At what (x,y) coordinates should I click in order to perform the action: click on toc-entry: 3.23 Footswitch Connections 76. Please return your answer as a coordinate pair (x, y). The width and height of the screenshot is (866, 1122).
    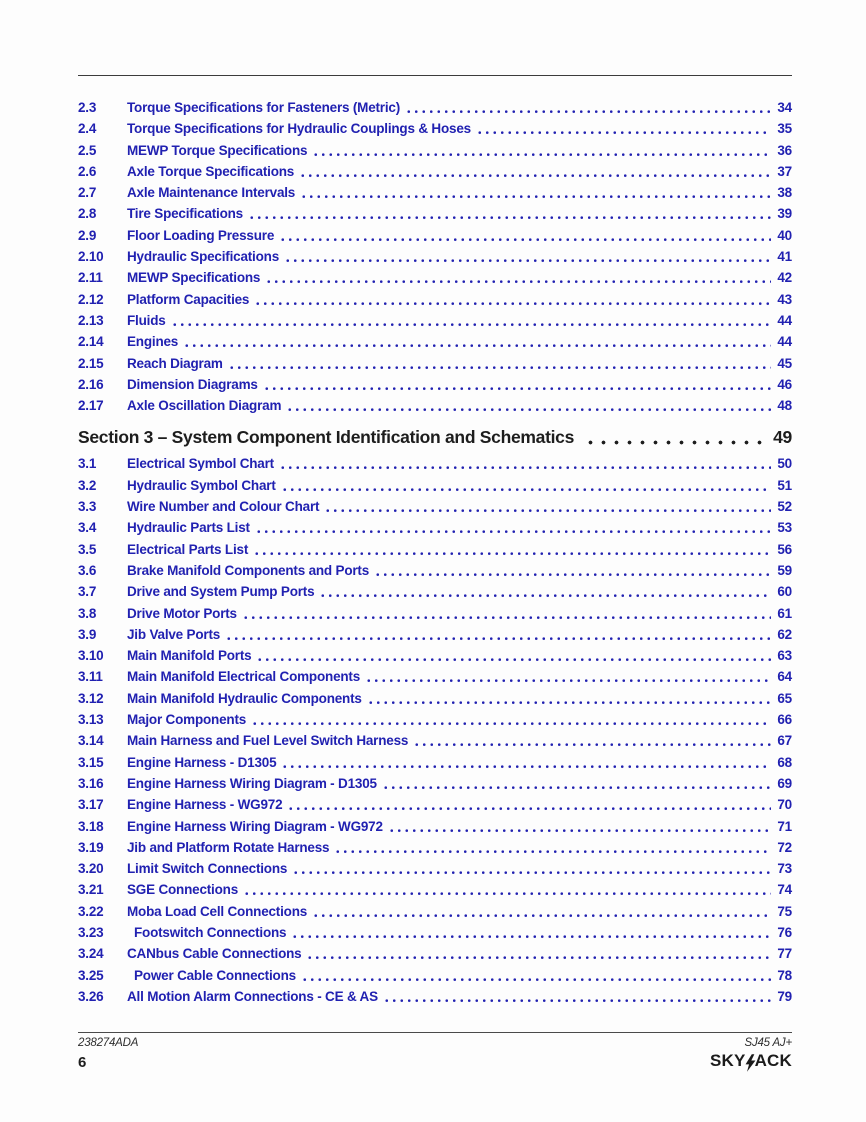
    Looking at the image, I should click on (435, 932).